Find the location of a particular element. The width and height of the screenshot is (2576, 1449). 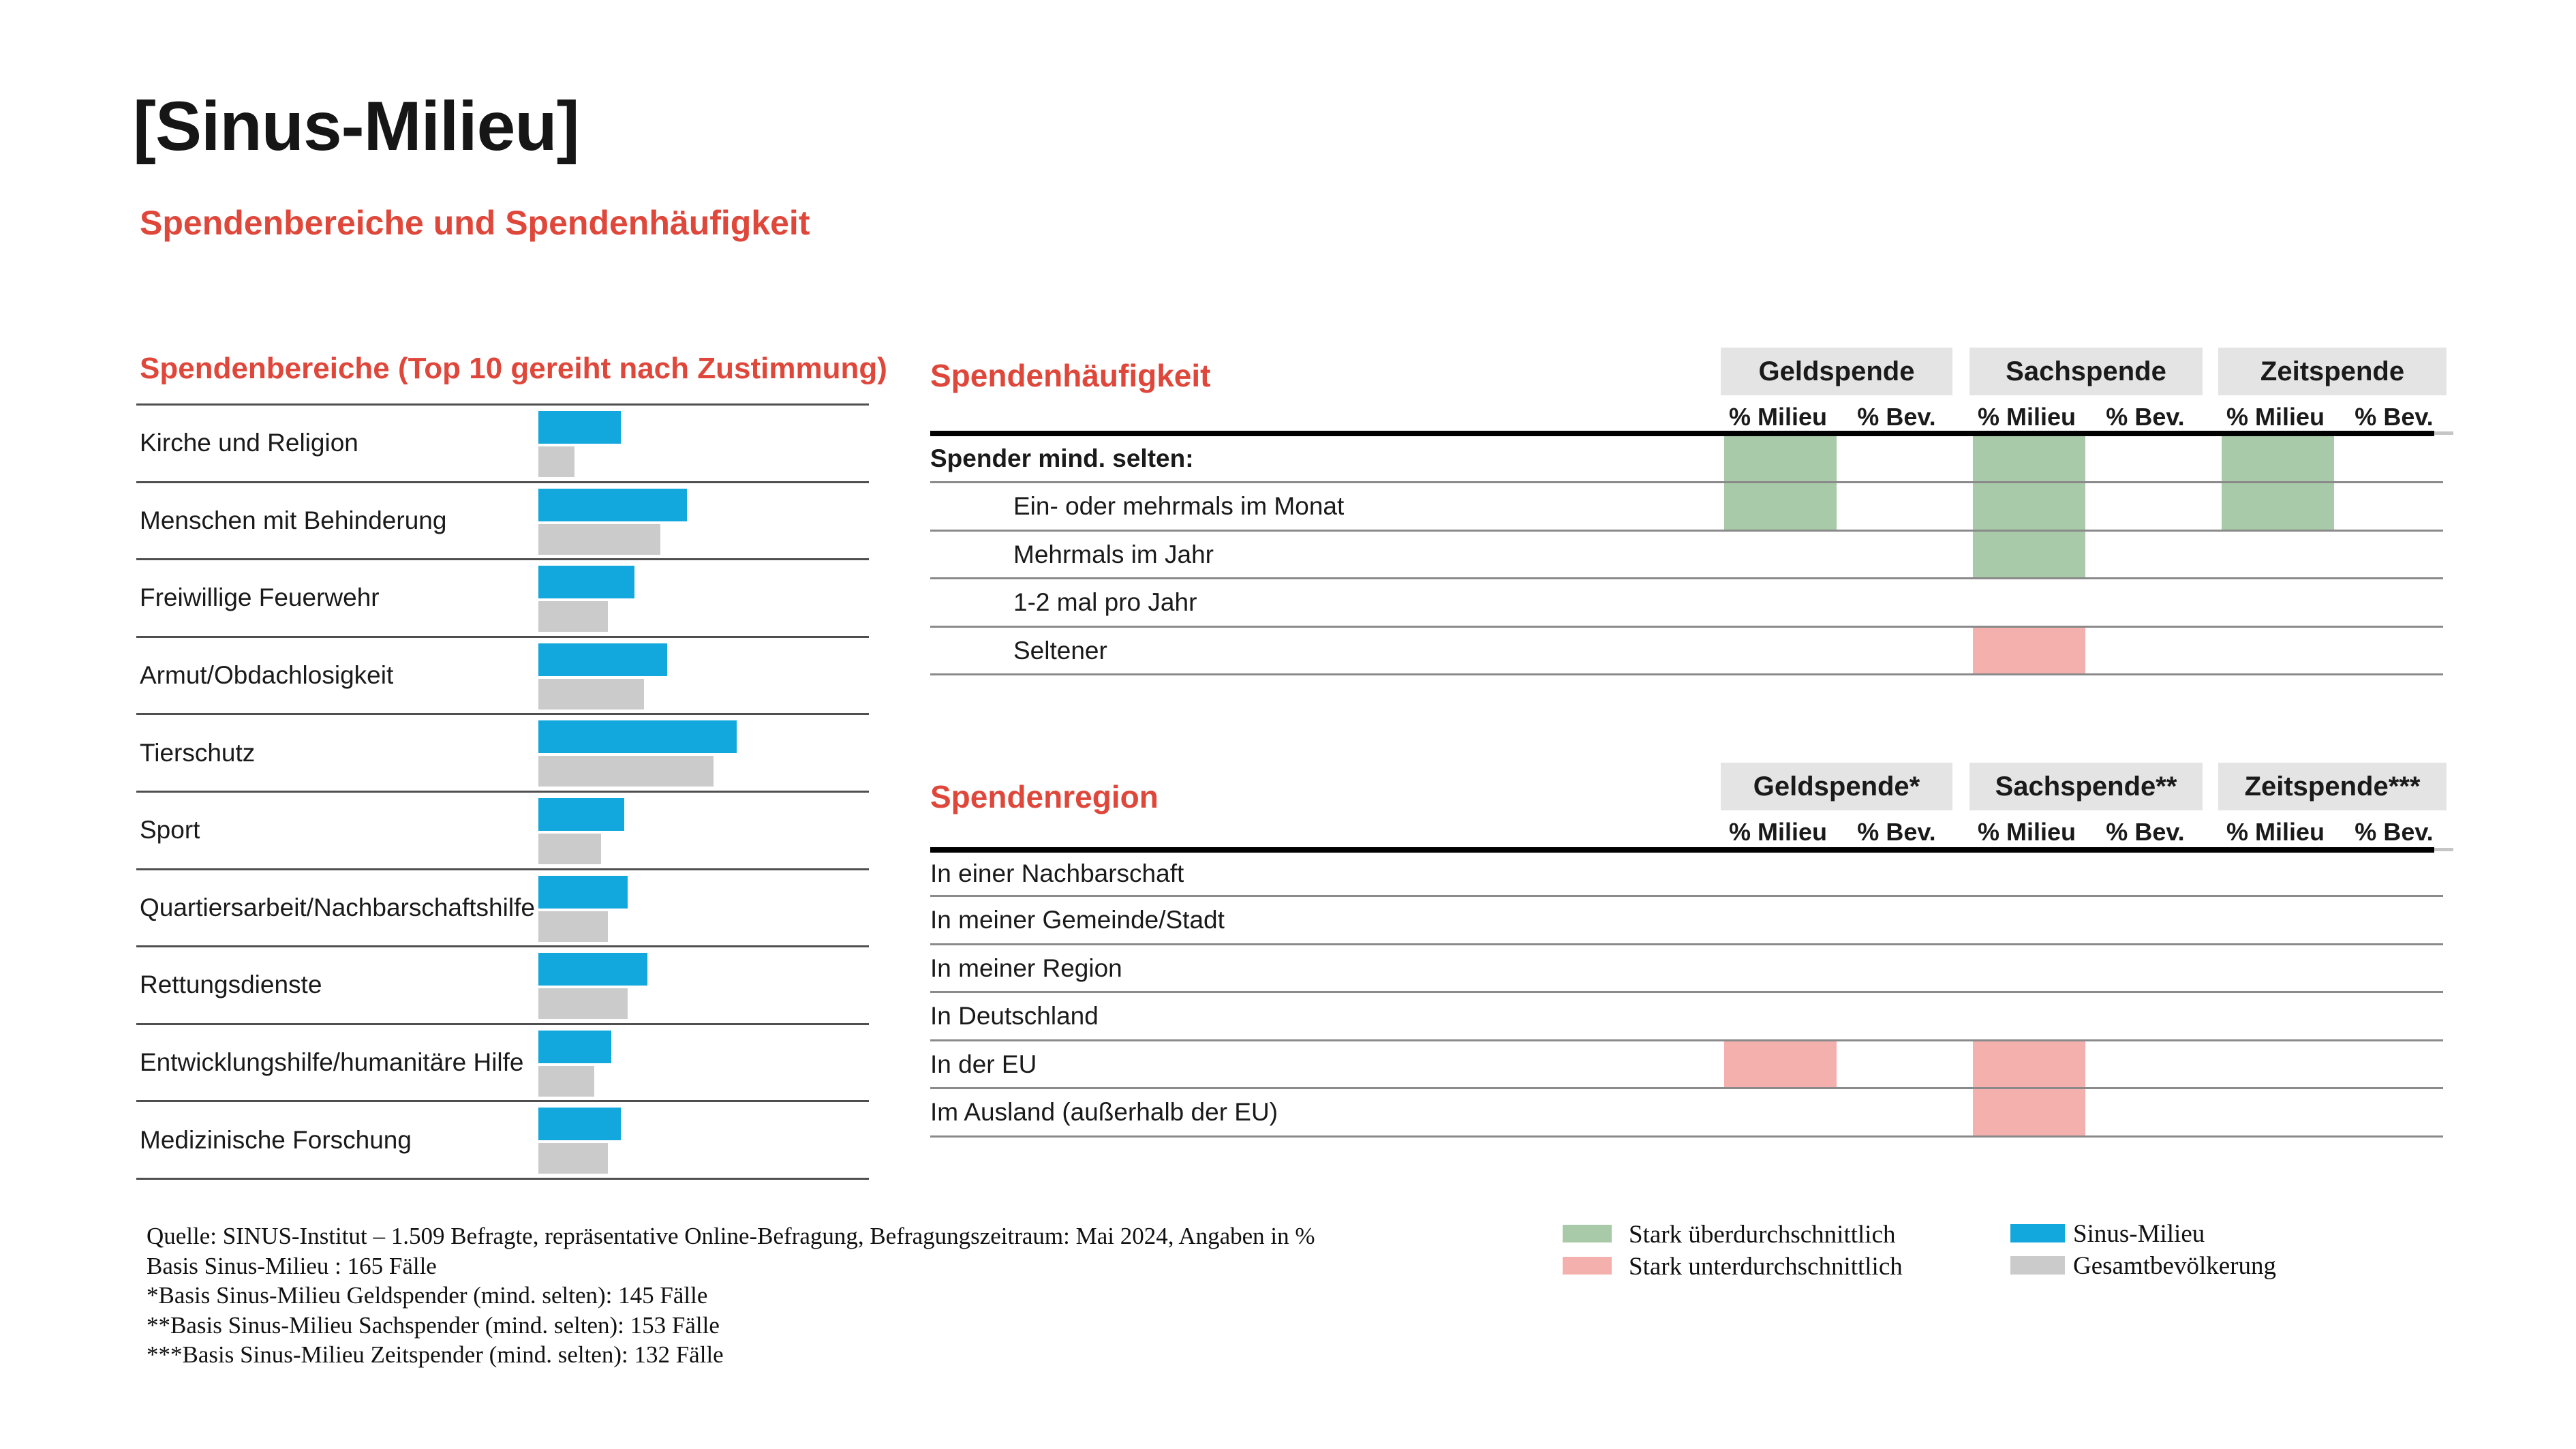

table-row-label: Ein- oder mehrmals im Monat is located at coordinates (1179, 506).